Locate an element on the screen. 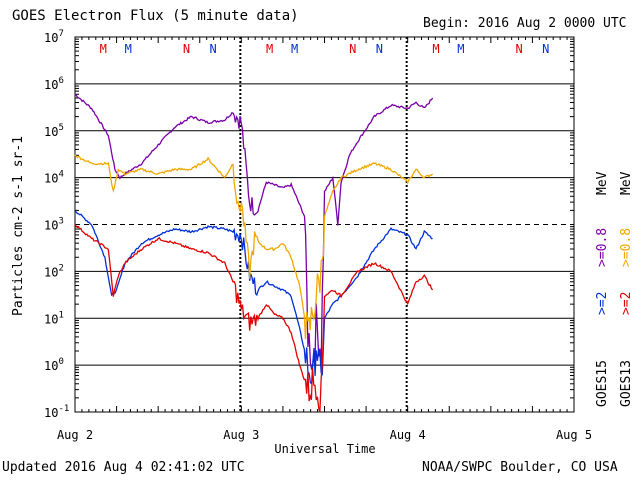 The image size is (640, 480). legend-goes13-sat: GOES13 is located at coordinates (626, 383).